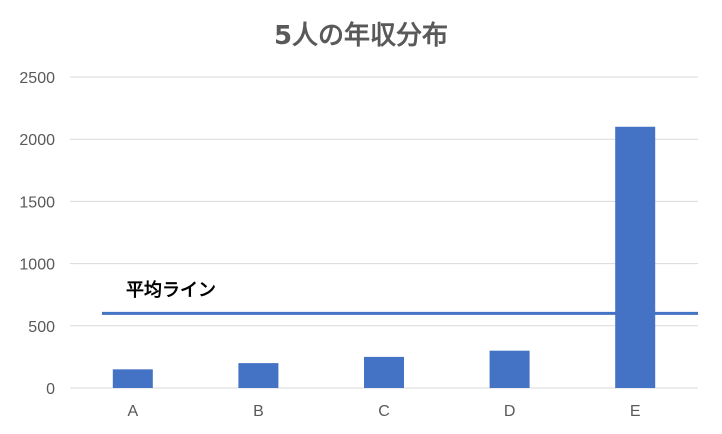 Image resolution: width=722 pixels, height=434 pixels. What do you see at coordinates (510, 411) in the screenshot?
I see `x-axis-tick-label: D` at bounding box center [510, 411].